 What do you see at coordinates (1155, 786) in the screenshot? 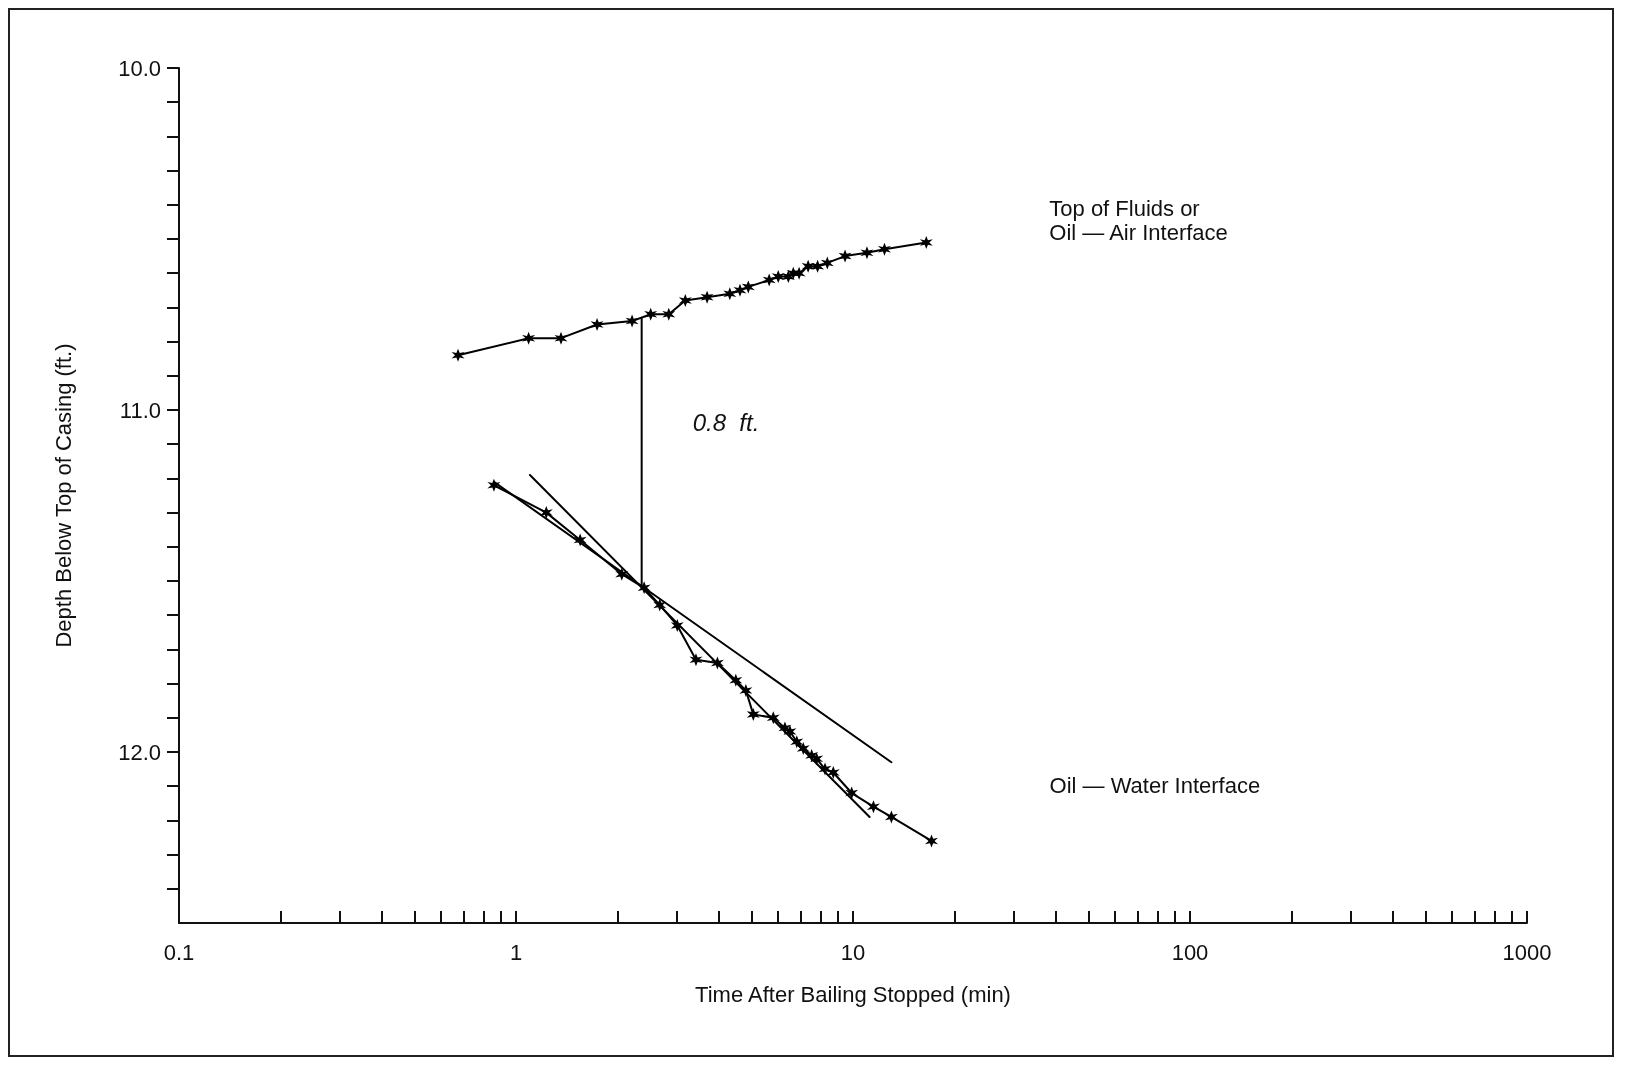
I see `text: Oil — Water Interface` at bounding box center [1155, 786].